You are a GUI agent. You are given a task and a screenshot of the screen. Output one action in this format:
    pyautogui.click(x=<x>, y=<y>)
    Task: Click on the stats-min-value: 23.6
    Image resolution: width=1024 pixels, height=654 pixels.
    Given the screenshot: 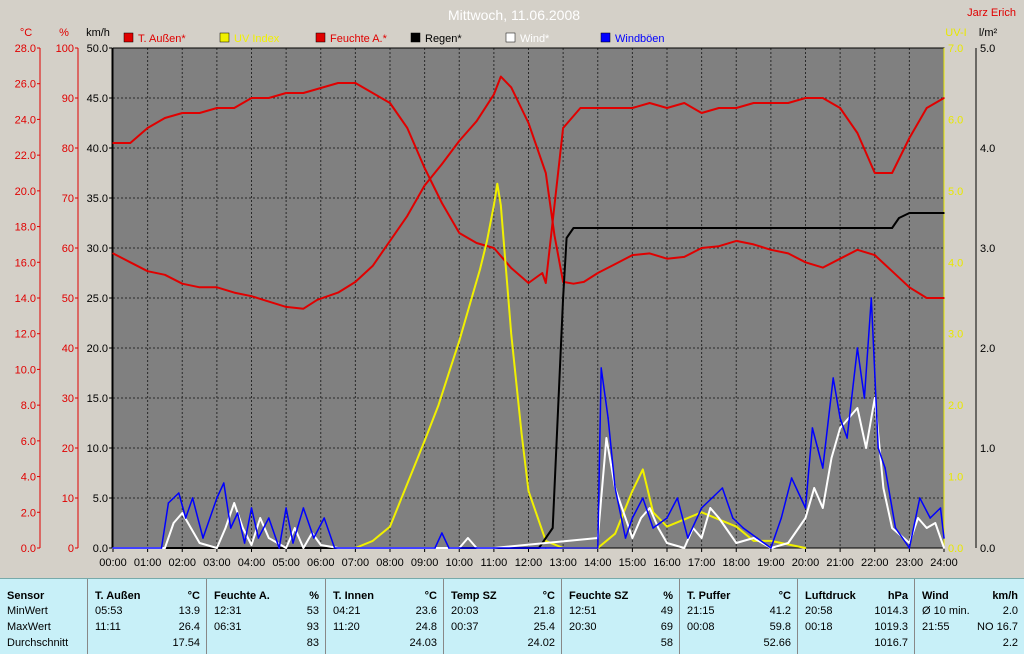 What is the action you would take?
    pyautogui.click(x=426, y=611)
    